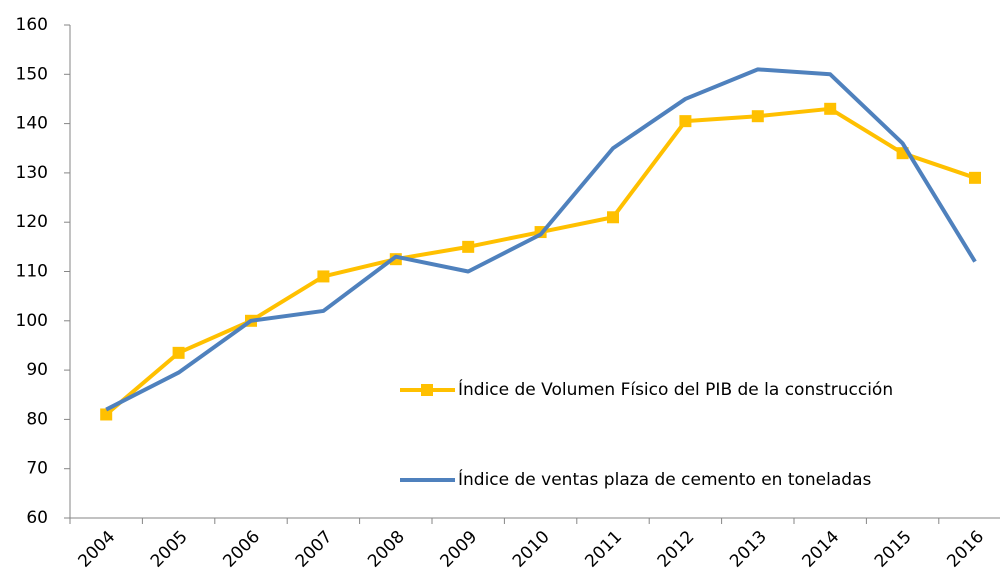  What do you see at coordinates (32, 321) in the screenshot?
I see `y-tick-label: 100` at bounding box center [32, 321].